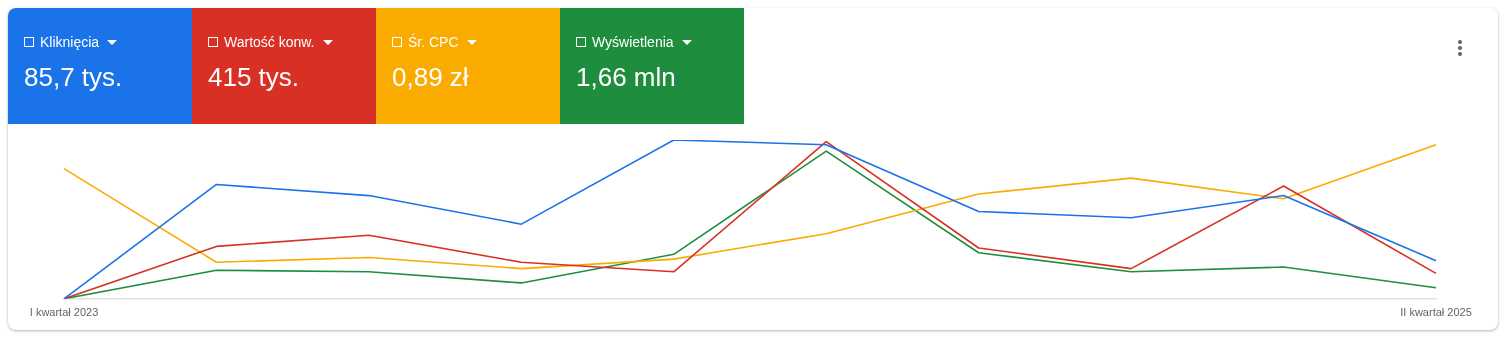 This screenshot has width=1506, height=338. What do you see at coordinates (633, 42) in the screenshot?
I see `legend-label: Wyświetlenia` at bounding box center [633, 42].